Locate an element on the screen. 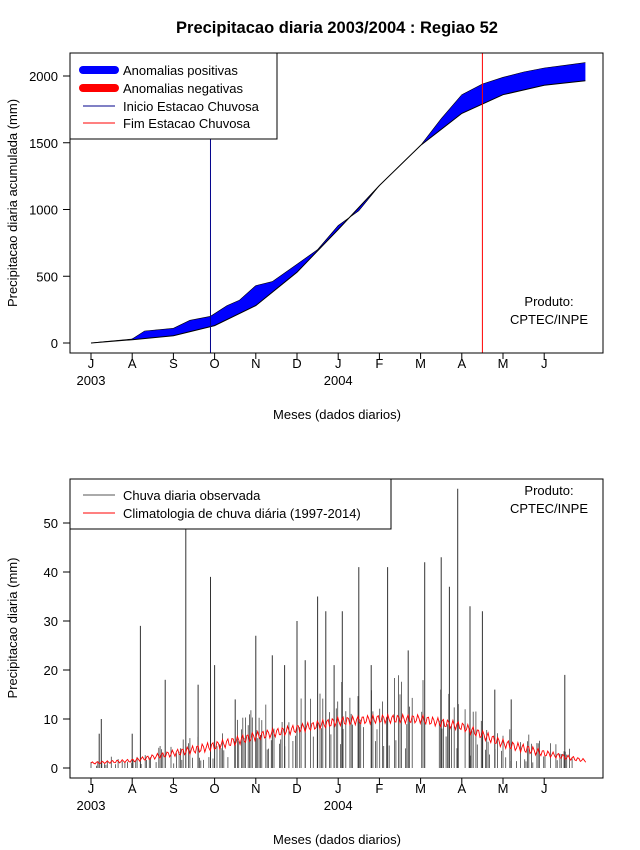 This screenshot has height=850, width=640. y-axis-label: Precipitacao diaria acumulada (mm) is located at coordinates (12, 203).